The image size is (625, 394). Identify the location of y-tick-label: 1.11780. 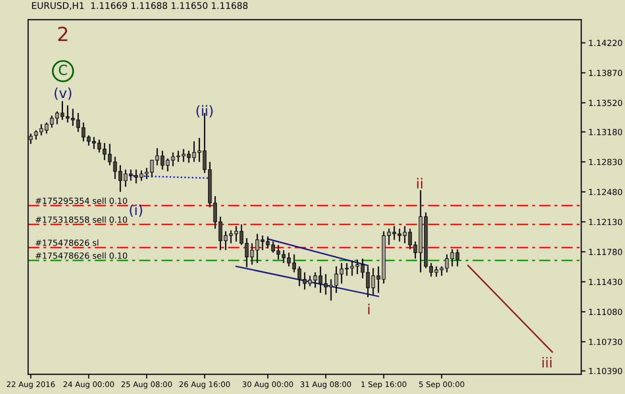
(605, 252).